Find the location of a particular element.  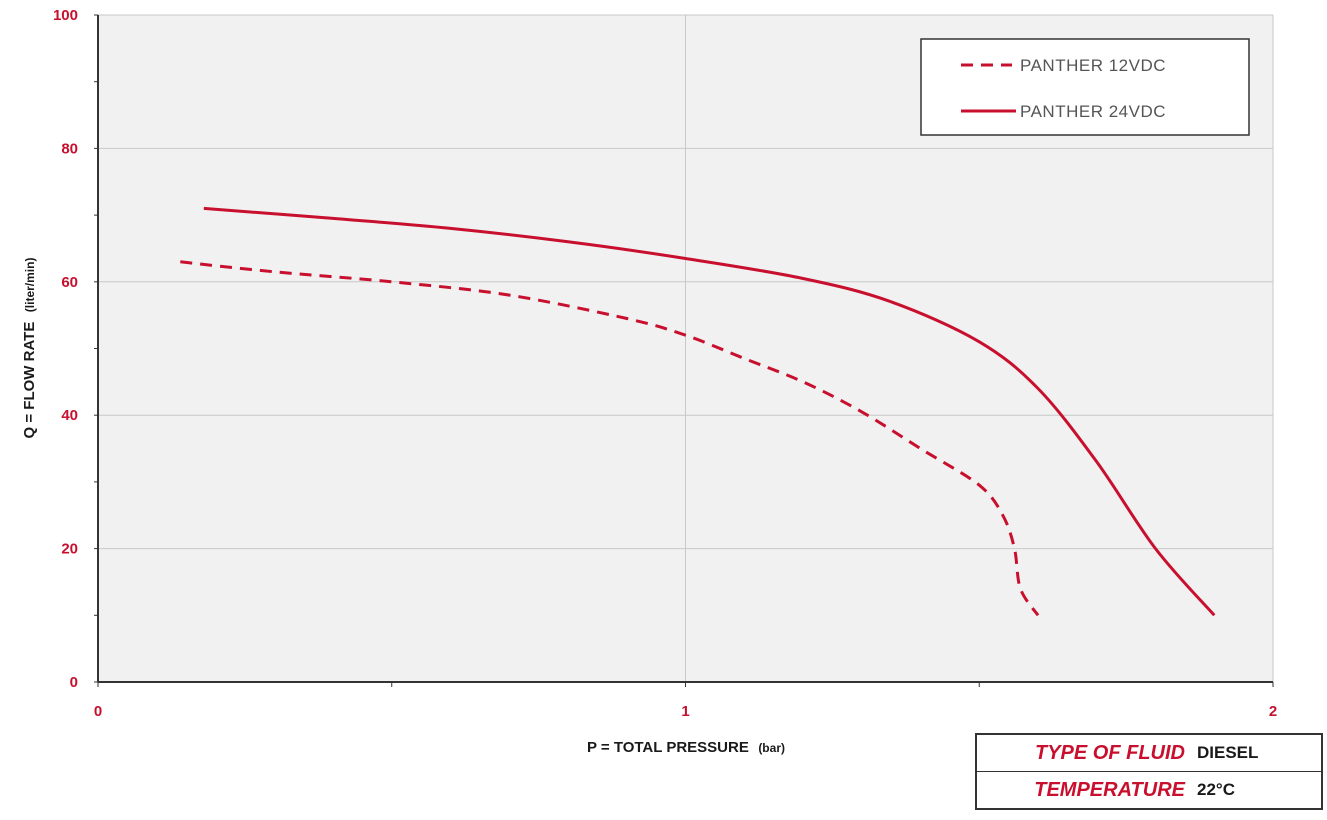

legend-box is located at coordinates (1085, 87).